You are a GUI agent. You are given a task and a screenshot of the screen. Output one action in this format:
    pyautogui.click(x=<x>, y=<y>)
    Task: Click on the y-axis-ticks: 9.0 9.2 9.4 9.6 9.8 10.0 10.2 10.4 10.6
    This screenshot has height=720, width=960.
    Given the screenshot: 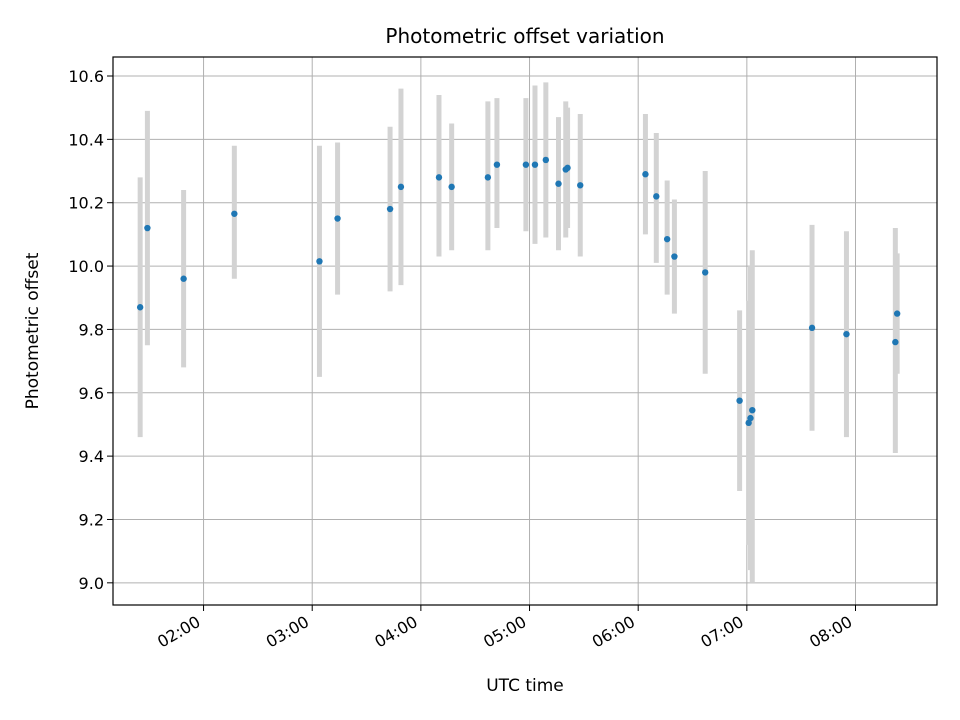 What is the action you would take?
    pyautogui.click(x=90, y=330)
    